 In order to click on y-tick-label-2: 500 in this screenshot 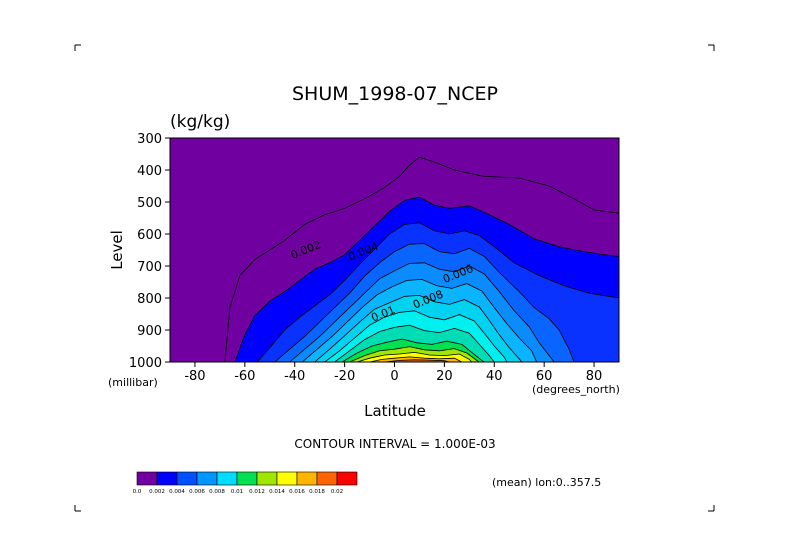, I will do `click(149, 203)`.